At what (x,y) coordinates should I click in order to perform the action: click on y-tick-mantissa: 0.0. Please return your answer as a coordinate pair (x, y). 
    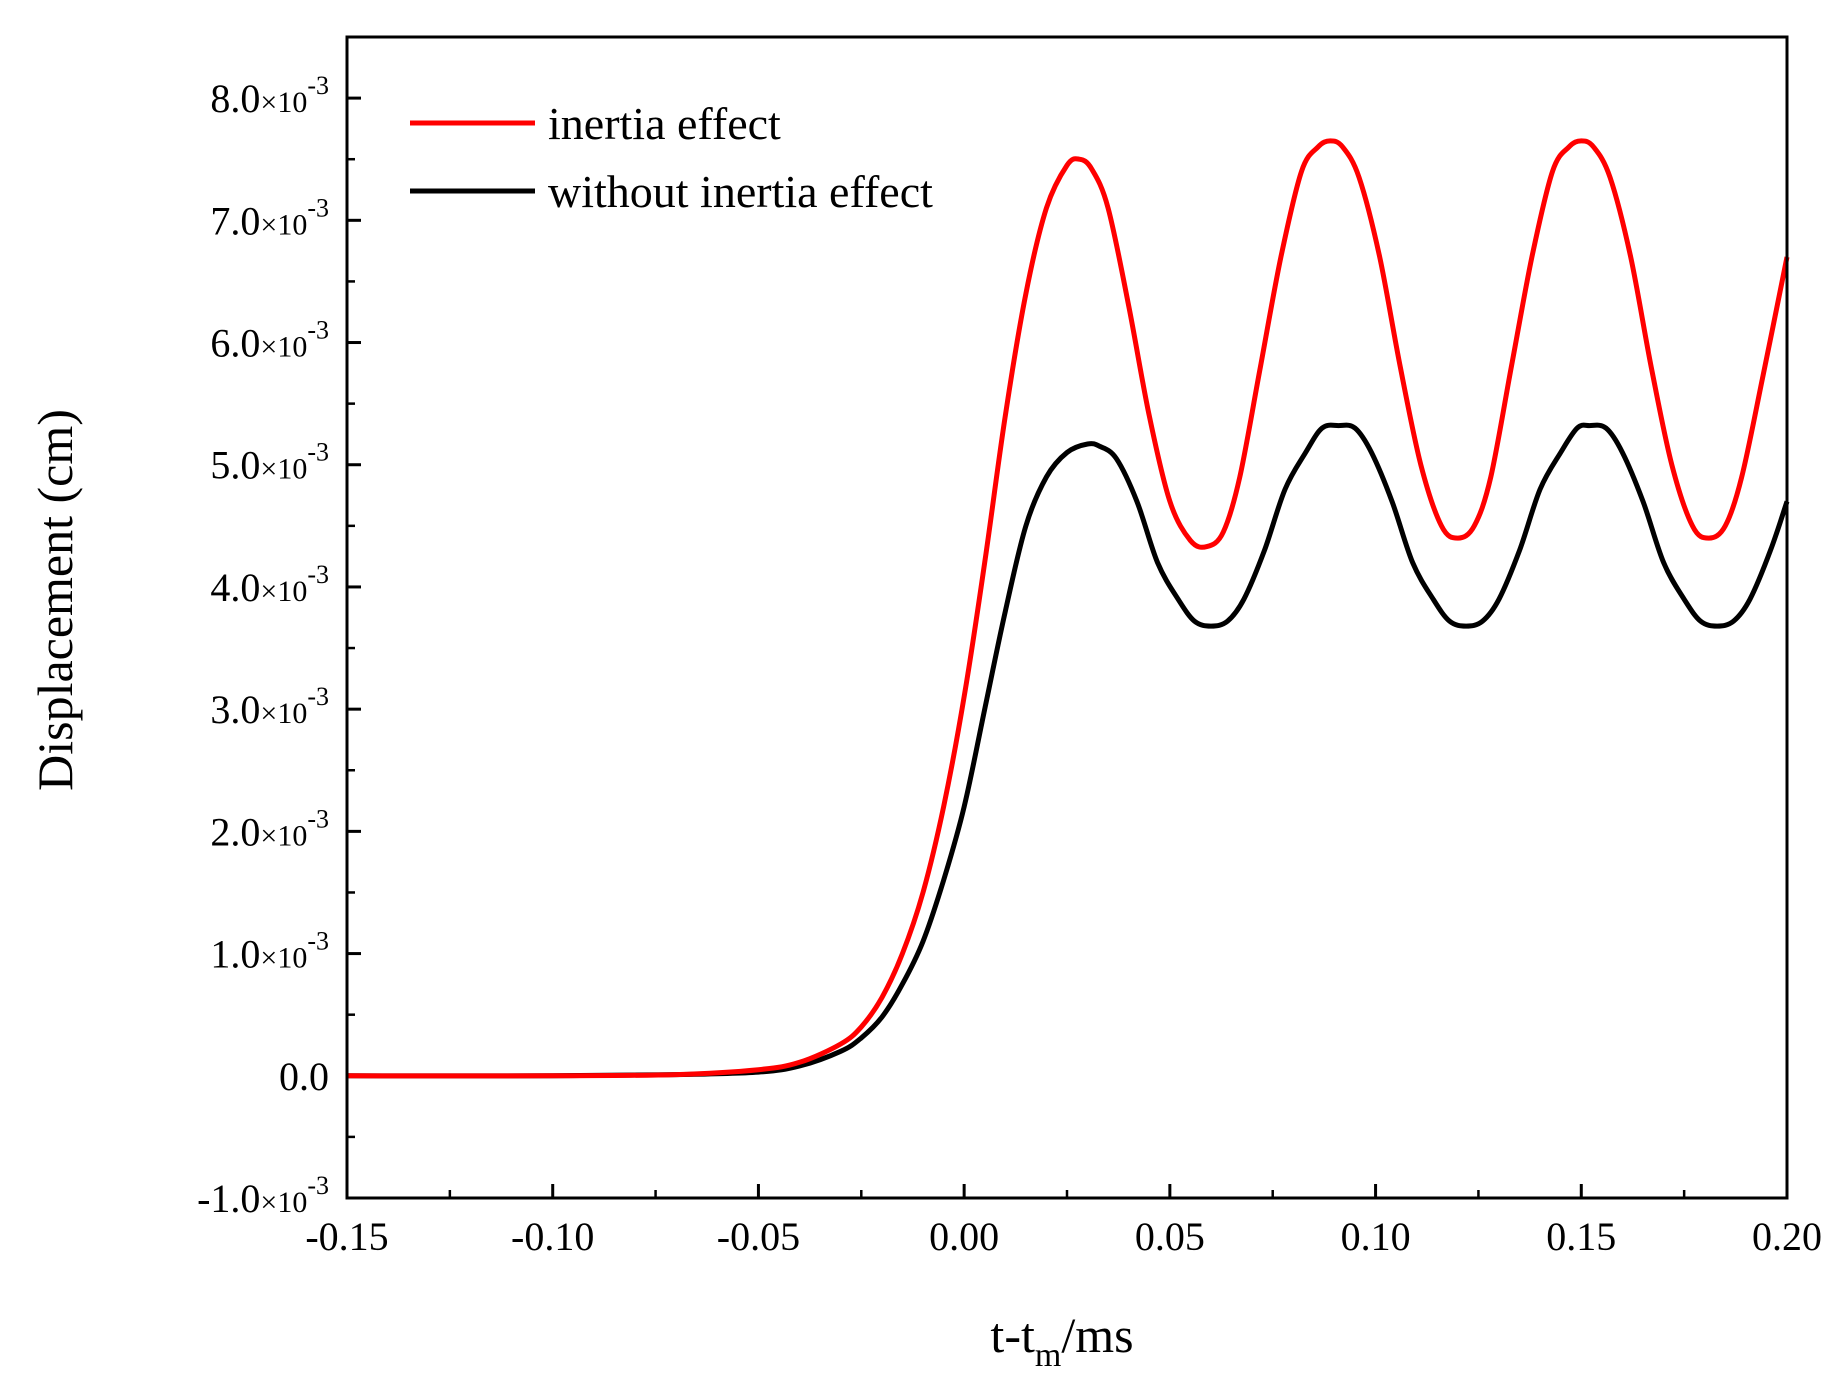
    Looking at the image, I should click on (304, 1076).